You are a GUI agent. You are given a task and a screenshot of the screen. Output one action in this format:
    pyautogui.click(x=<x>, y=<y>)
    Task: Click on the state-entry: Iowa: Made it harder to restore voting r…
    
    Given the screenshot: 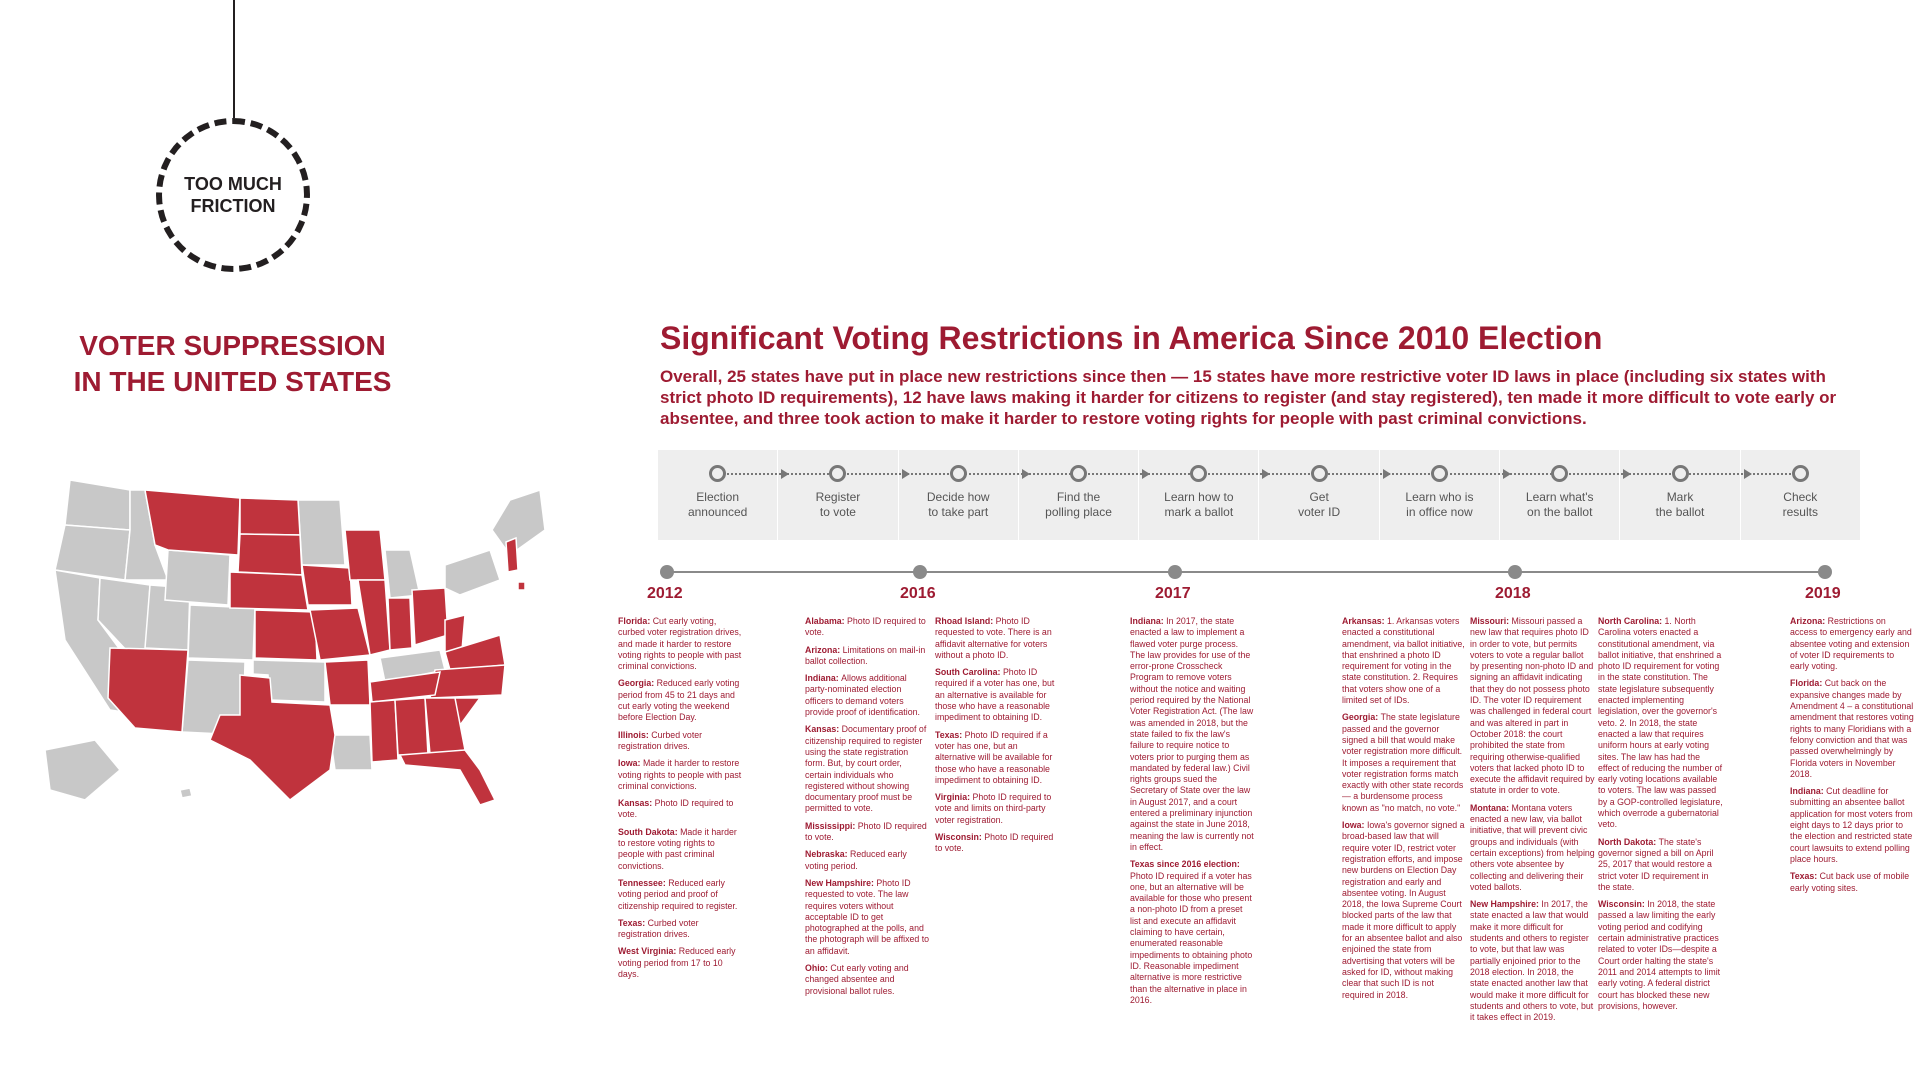 What is the action you would take?
    pyautogui.click(x=680, y=775)
    